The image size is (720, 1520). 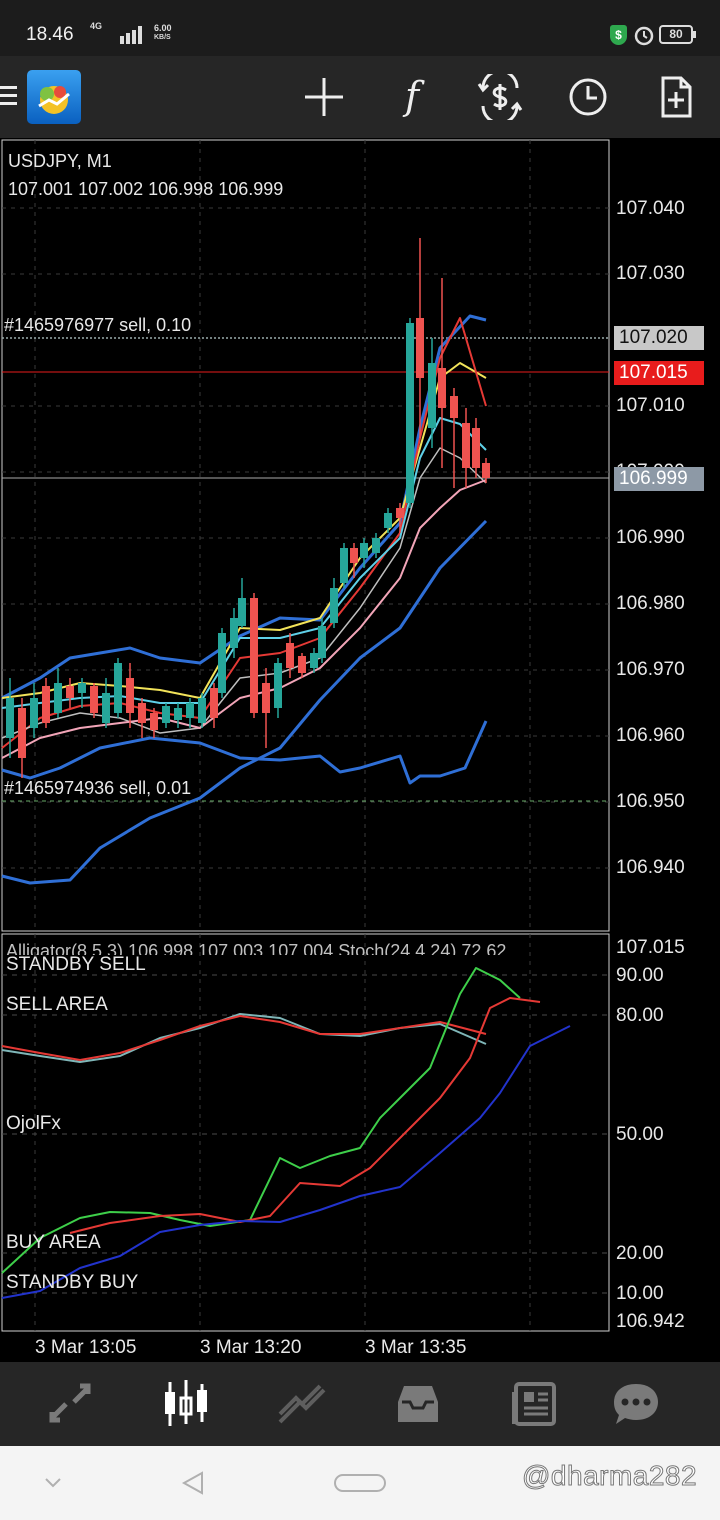 What do you see at coordinates (305, 1115) in the screenshot?
I see `stoch-signal` at bounding box center [305, 1115].